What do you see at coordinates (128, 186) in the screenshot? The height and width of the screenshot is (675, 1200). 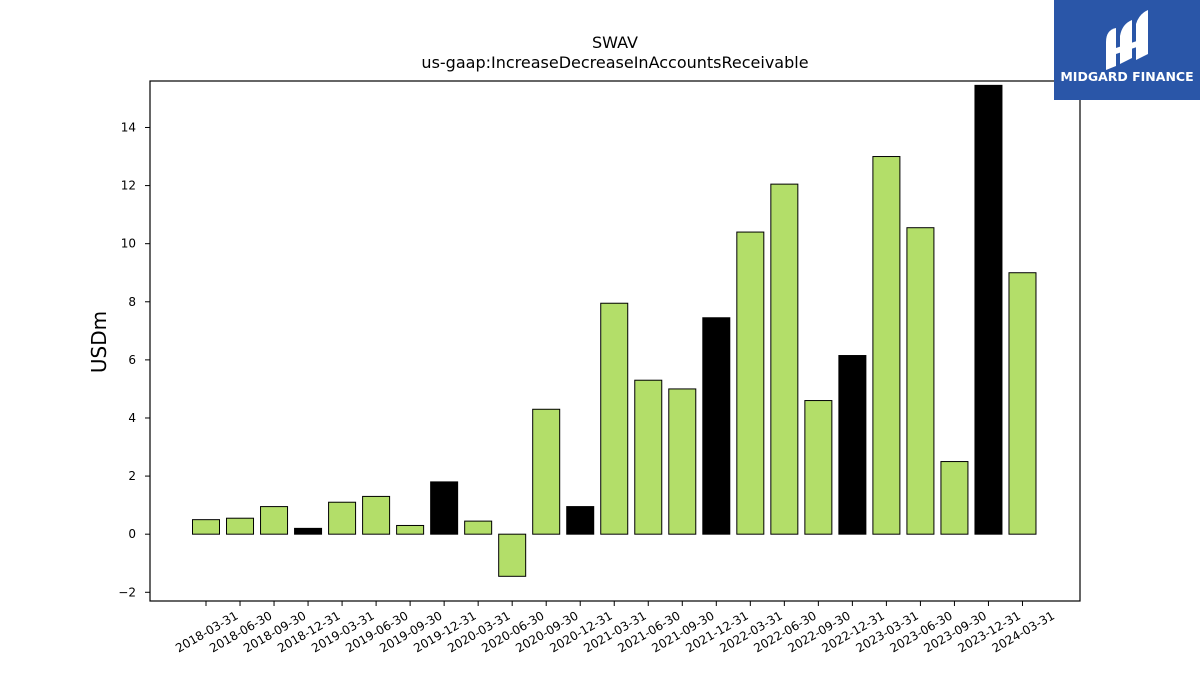 I see `y-tick-label: 12` at bounding box center [128, 186].